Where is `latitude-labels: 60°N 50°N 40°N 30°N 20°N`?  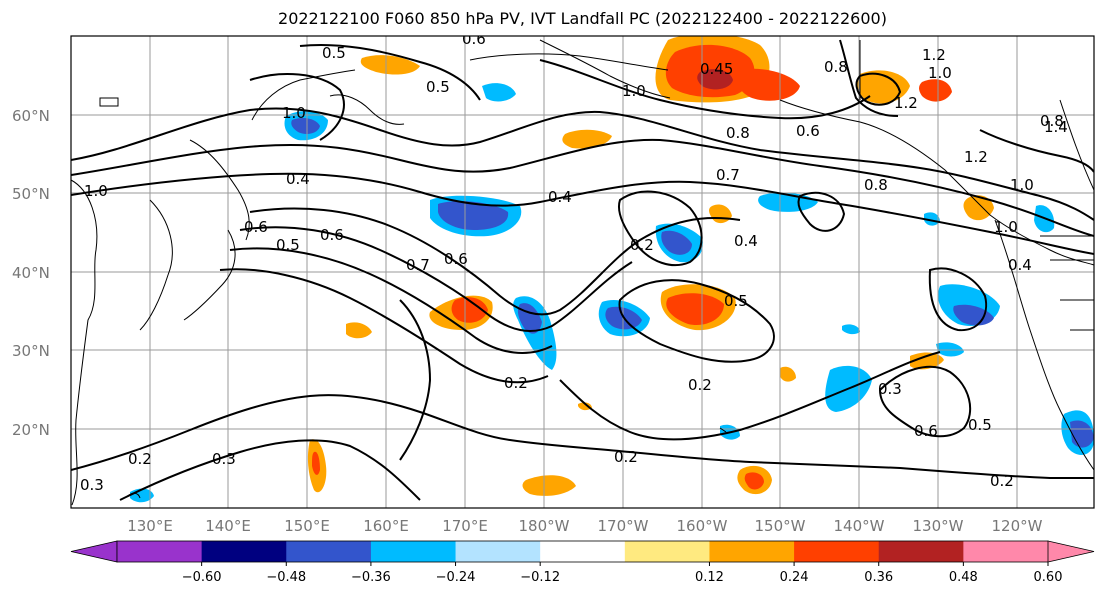 latitude-labels: 60°N 50°N 40°N 30°N 20°N is located at coordinates (31, 273).